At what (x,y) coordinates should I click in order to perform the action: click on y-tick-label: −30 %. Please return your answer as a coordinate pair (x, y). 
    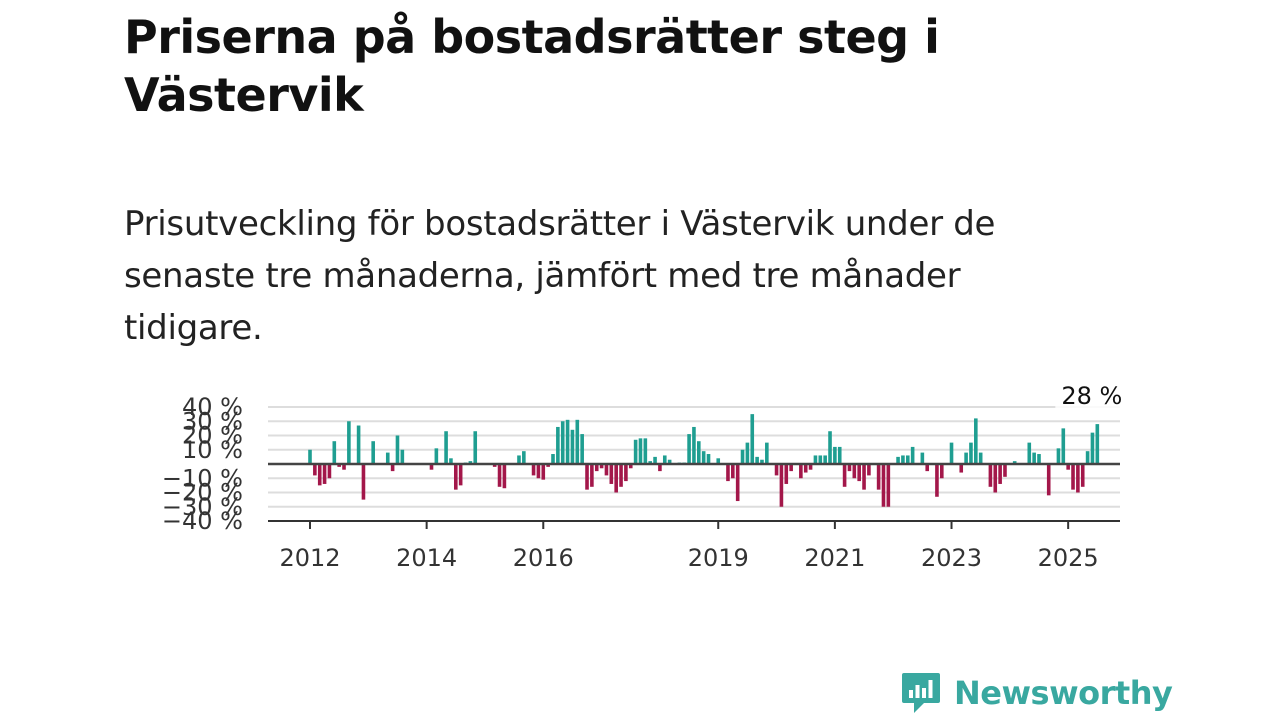
    Looking at the image, I should click on (202, 507).